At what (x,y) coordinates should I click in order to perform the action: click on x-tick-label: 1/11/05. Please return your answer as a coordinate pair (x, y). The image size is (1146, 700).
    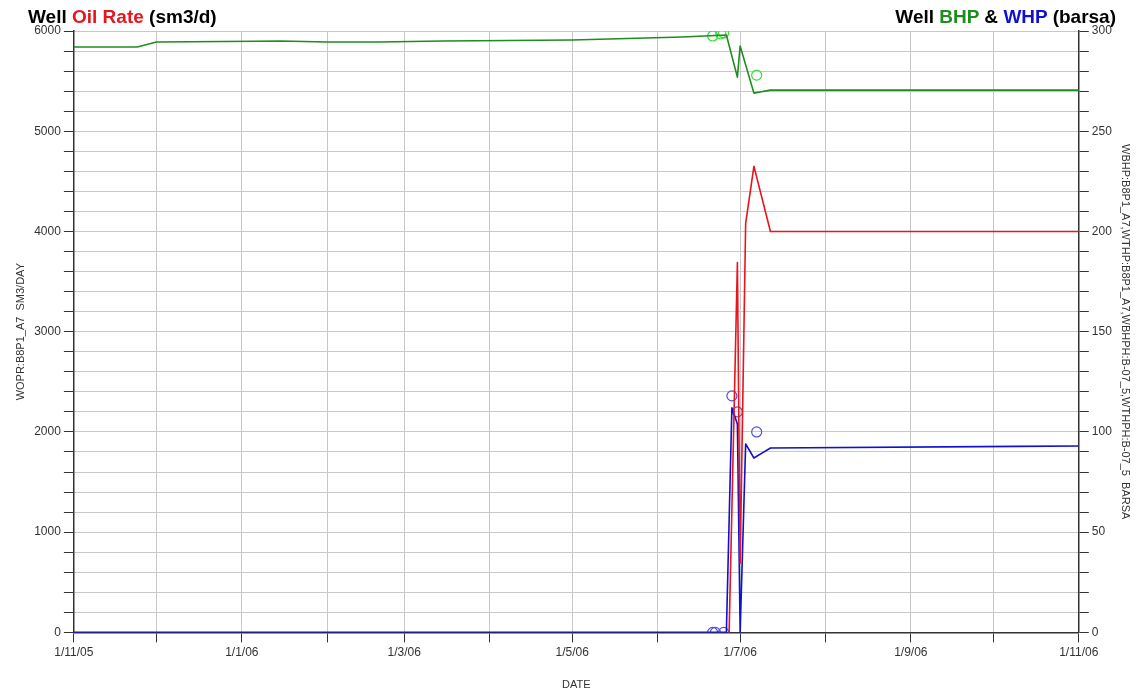
    Looking at the image, I should click on (74, 651).